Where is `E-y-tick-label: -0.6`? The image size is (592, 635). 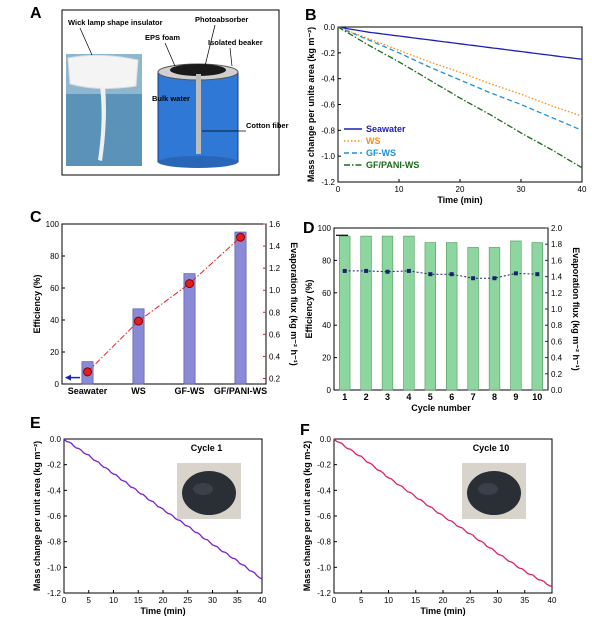 E-y-tick-label: -0.6 is located at coordinates (54, 516).